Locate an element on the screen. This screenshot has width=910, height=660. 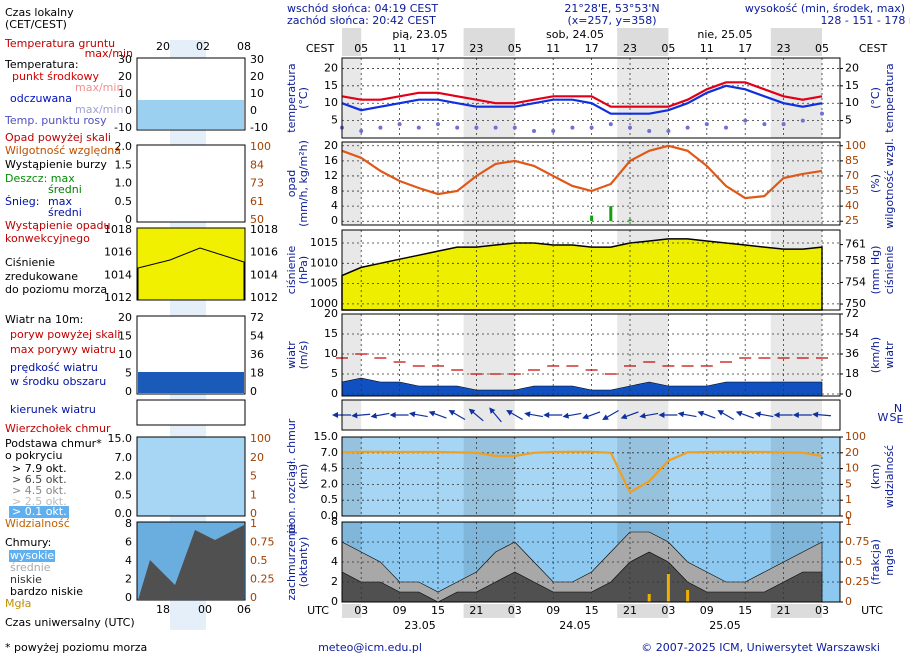
y-tick-label: 15 is located at coordinates (331, 85).